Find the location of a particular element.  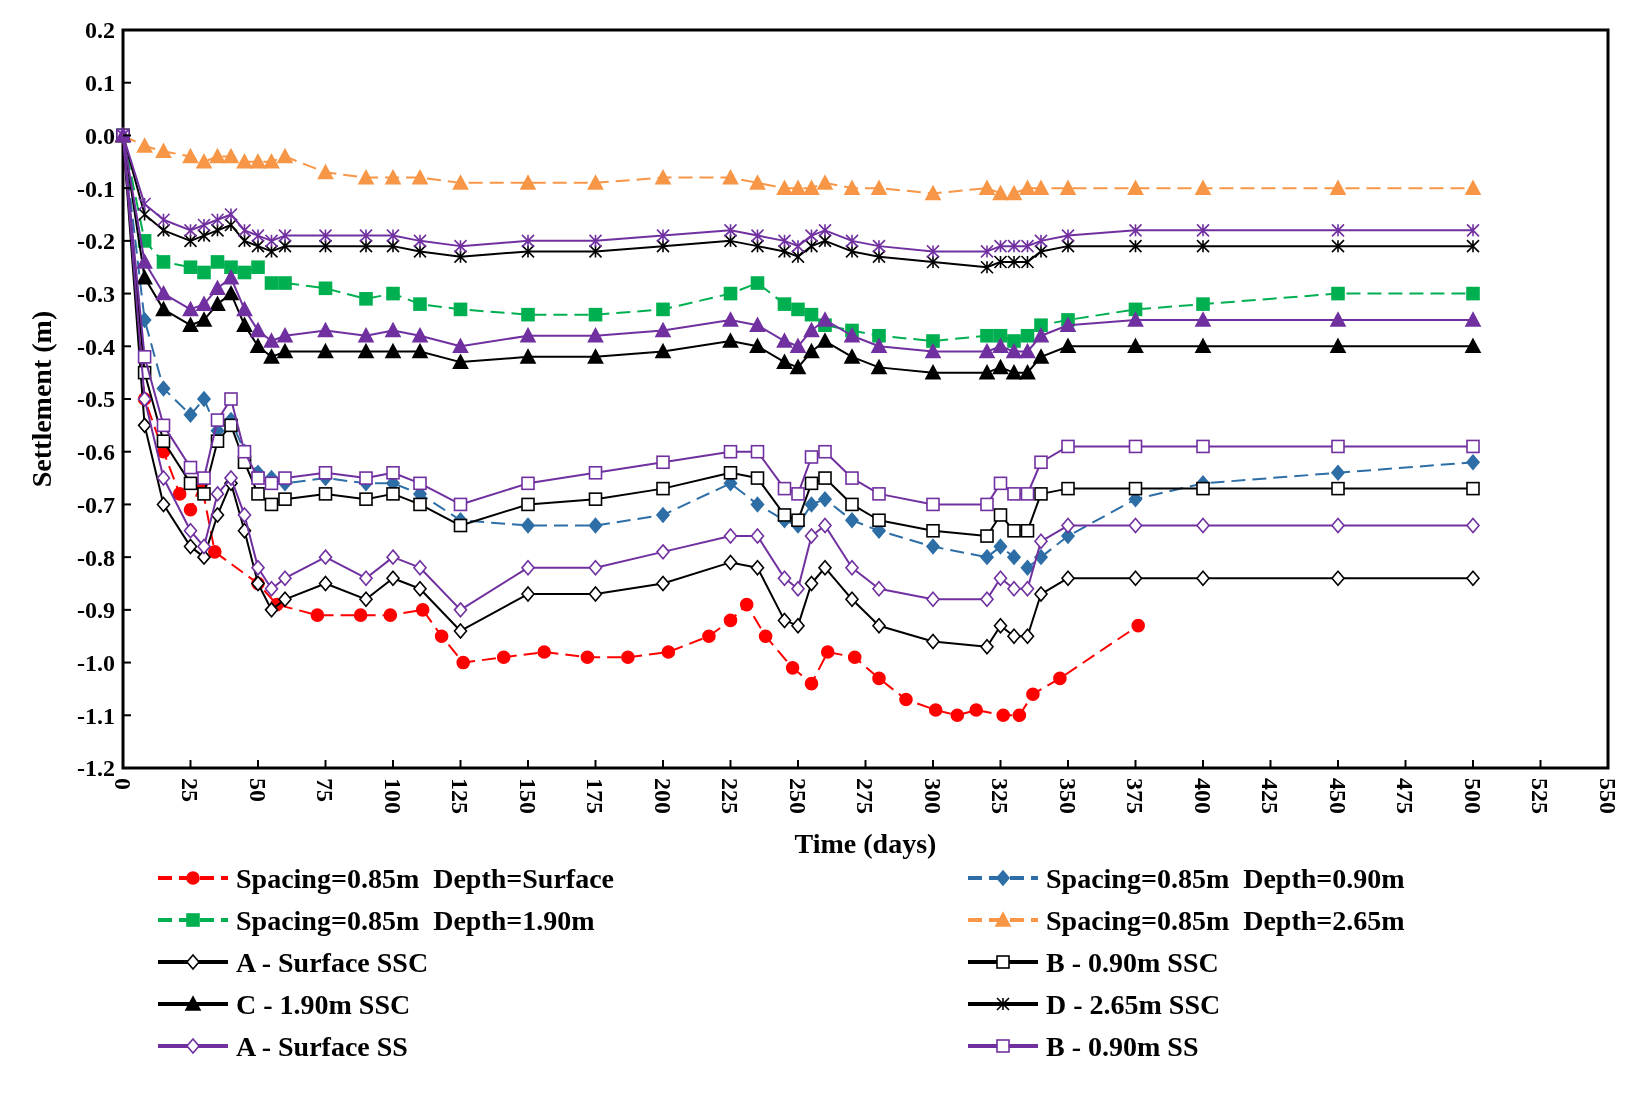

x-tick-label: 425 is located at coordinates (1270, 796).